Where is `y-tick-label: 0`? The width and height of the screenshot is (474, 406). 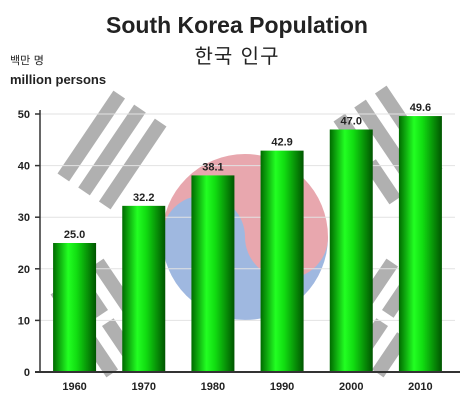 y-tick-label: 0 is located at coordinates (27, 373).